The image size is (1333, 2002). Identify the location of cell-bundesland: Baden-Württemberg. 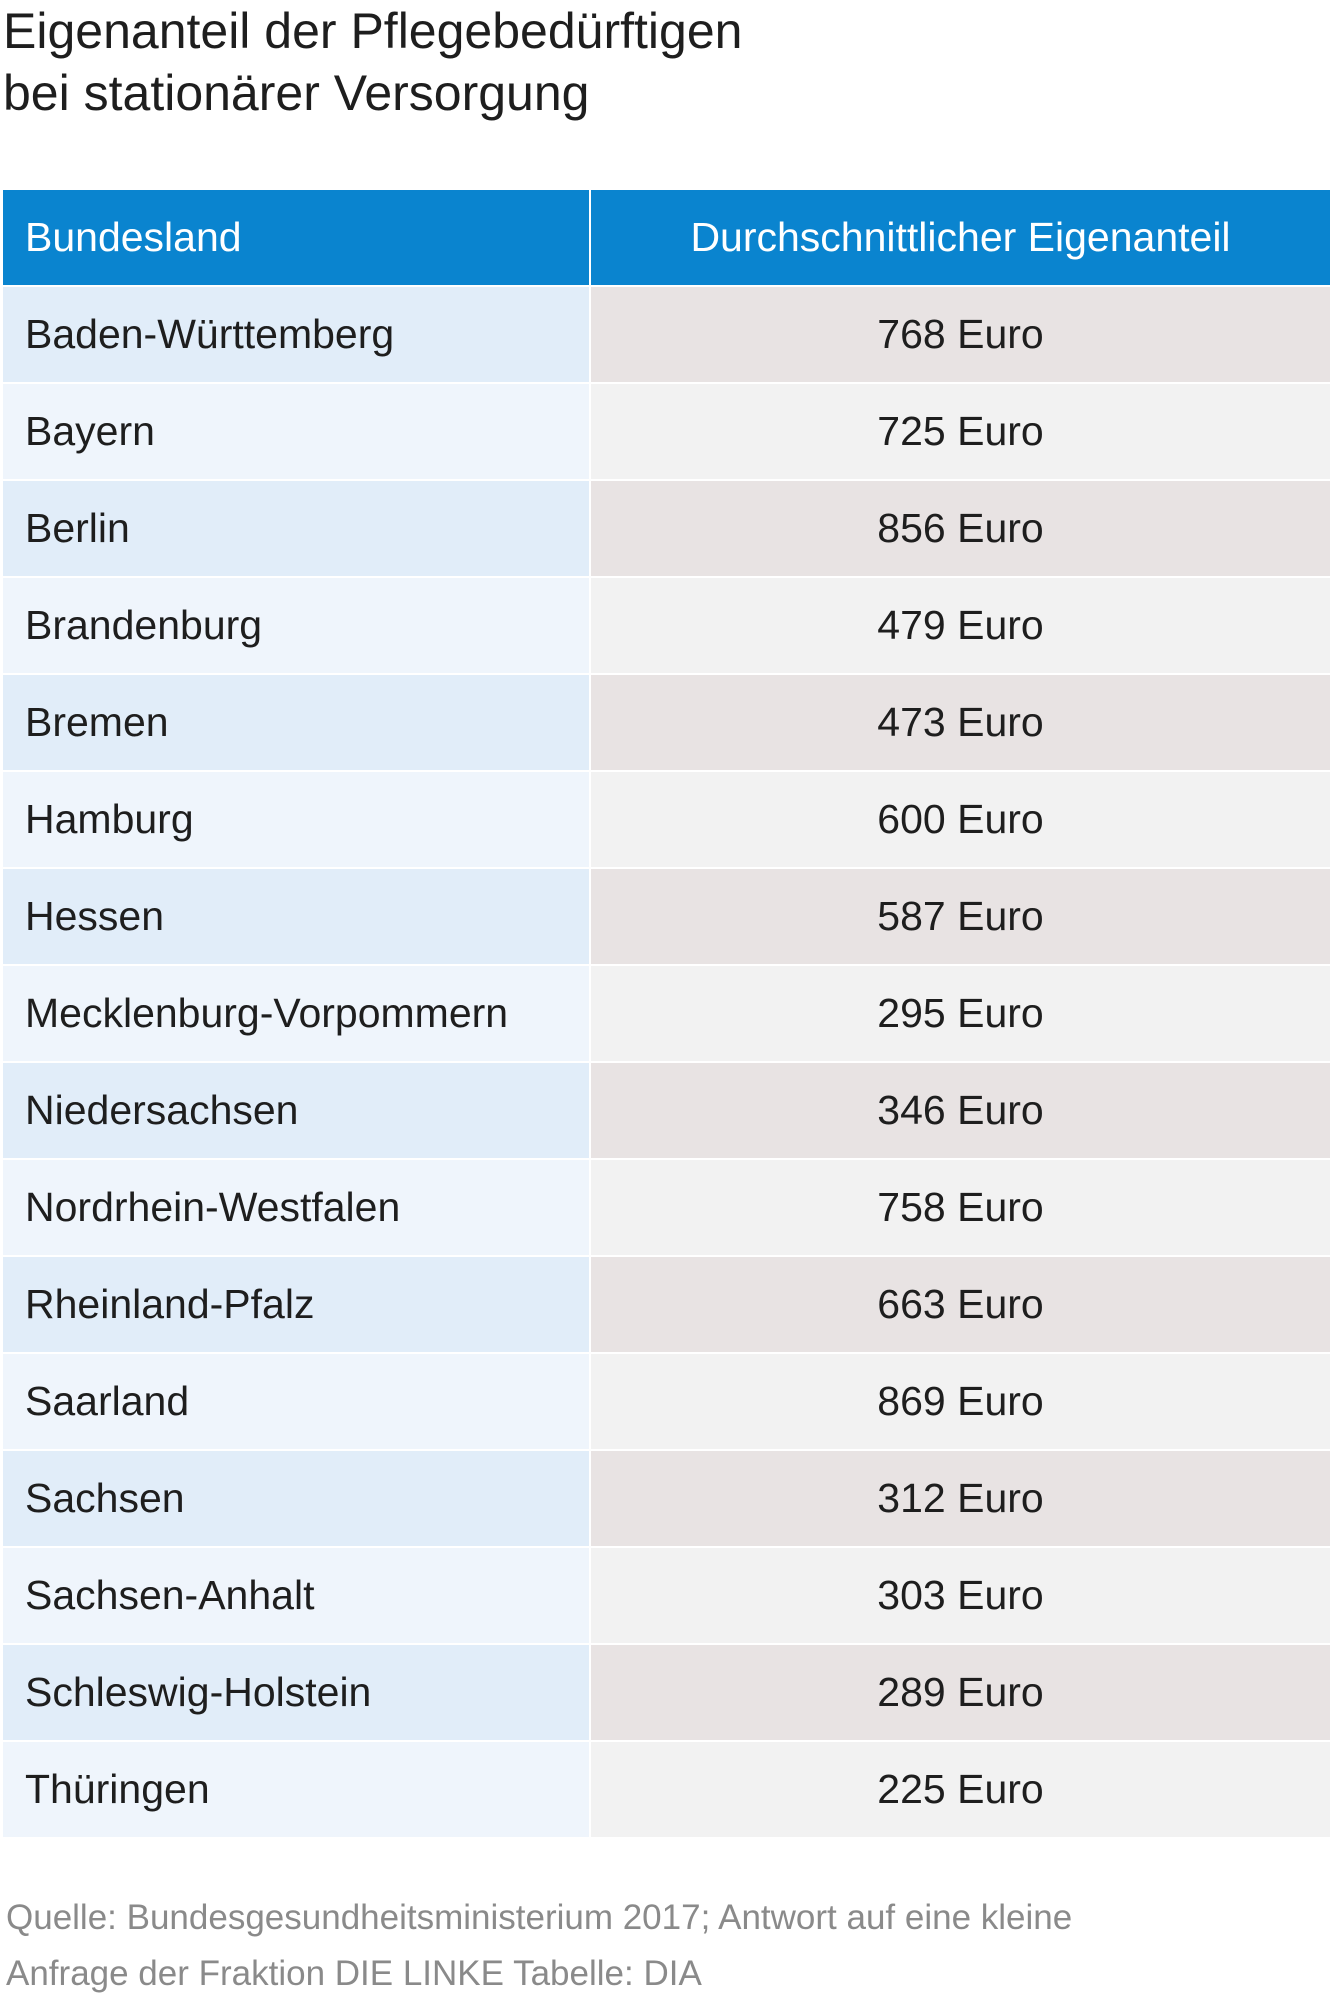
(297, 333).